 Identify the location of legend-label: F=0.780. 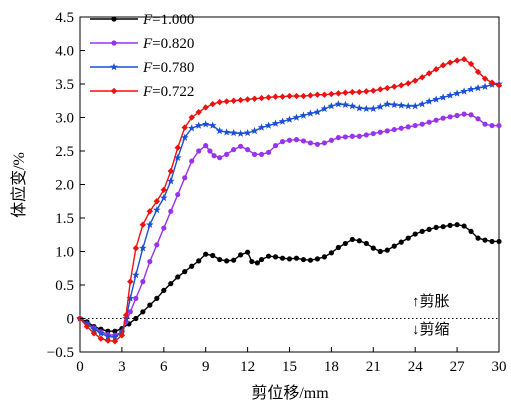
(168, 68).